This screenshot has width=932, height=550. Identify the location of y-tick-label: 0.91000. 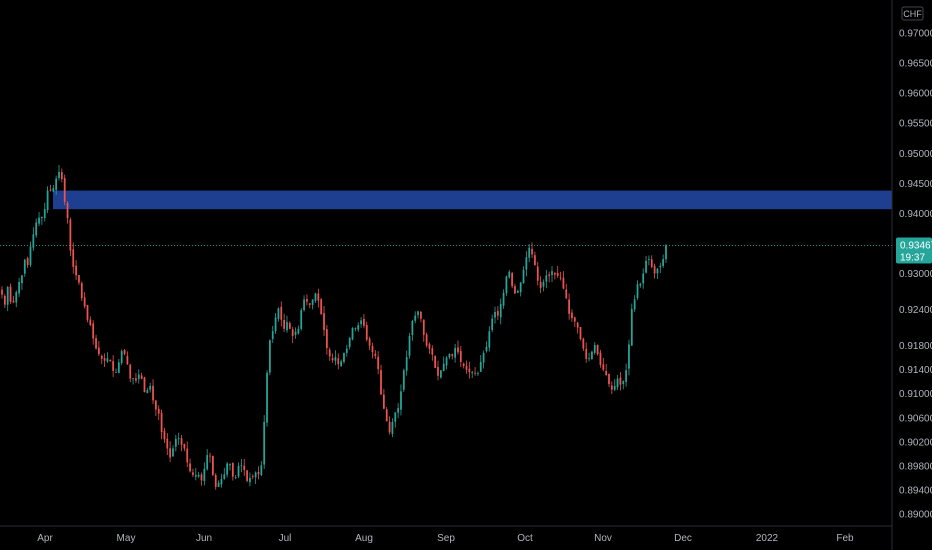
(915, 394).